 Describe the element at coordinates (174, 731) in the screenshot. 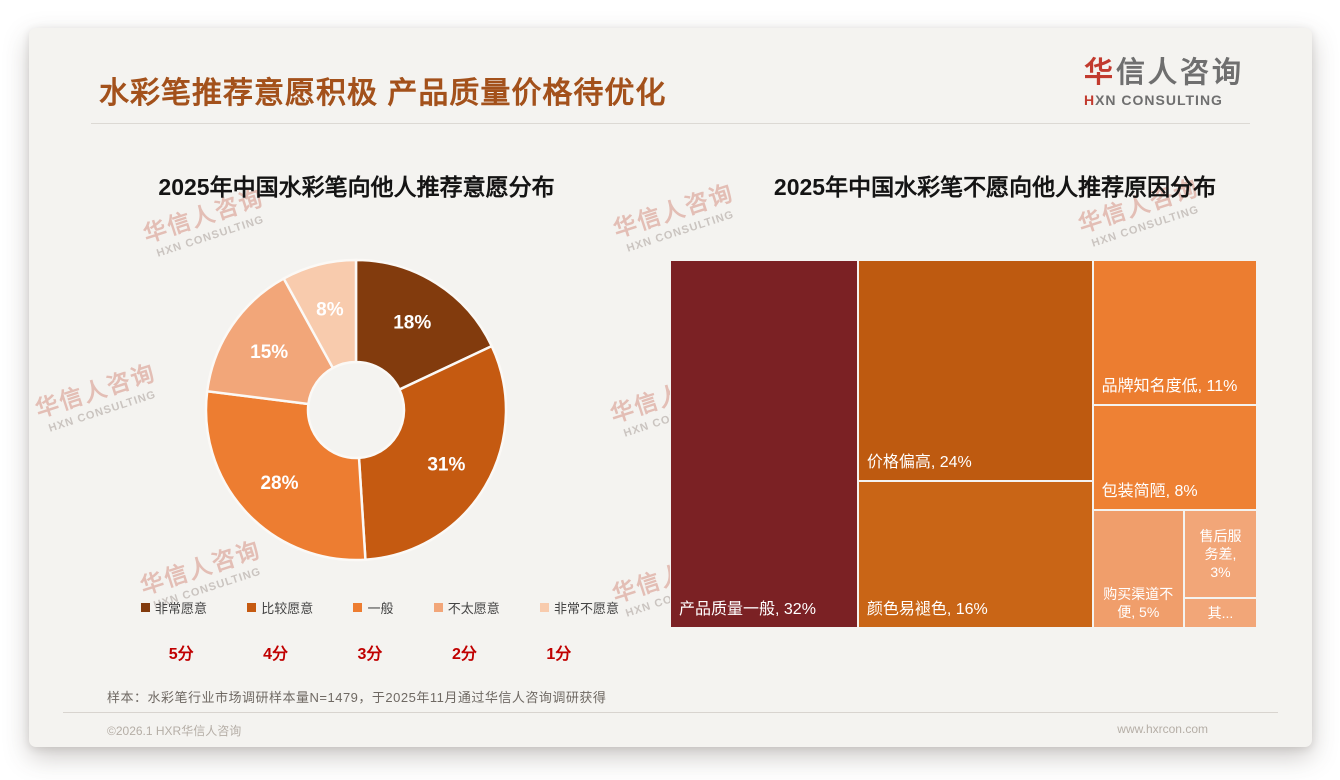

I see `copyright-text: ©2026.1 HXR华信人咨询` at that location.